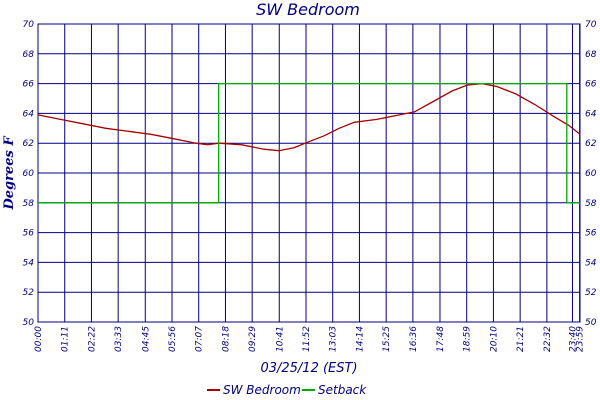  Describe the element at coordinates (9, 173) in the screenshot. I see `y-axis-label: Degrees F` at that location.